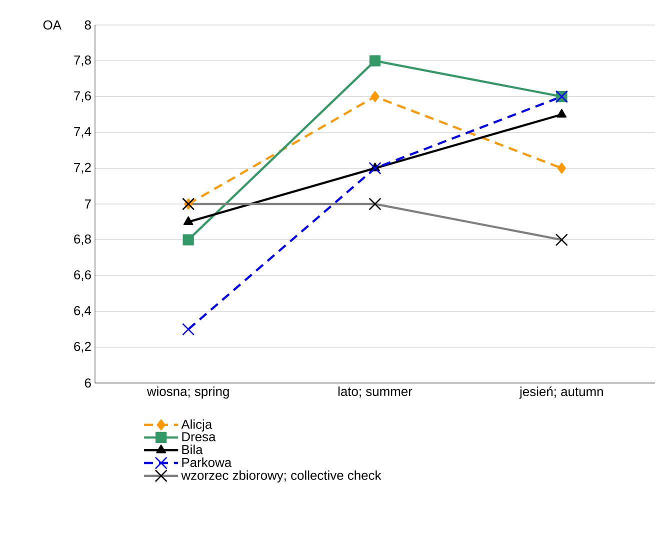 The height and width of the screenshot is (557, 663). I want to click on x-tick-label: lato; summer, so click(375, 392).